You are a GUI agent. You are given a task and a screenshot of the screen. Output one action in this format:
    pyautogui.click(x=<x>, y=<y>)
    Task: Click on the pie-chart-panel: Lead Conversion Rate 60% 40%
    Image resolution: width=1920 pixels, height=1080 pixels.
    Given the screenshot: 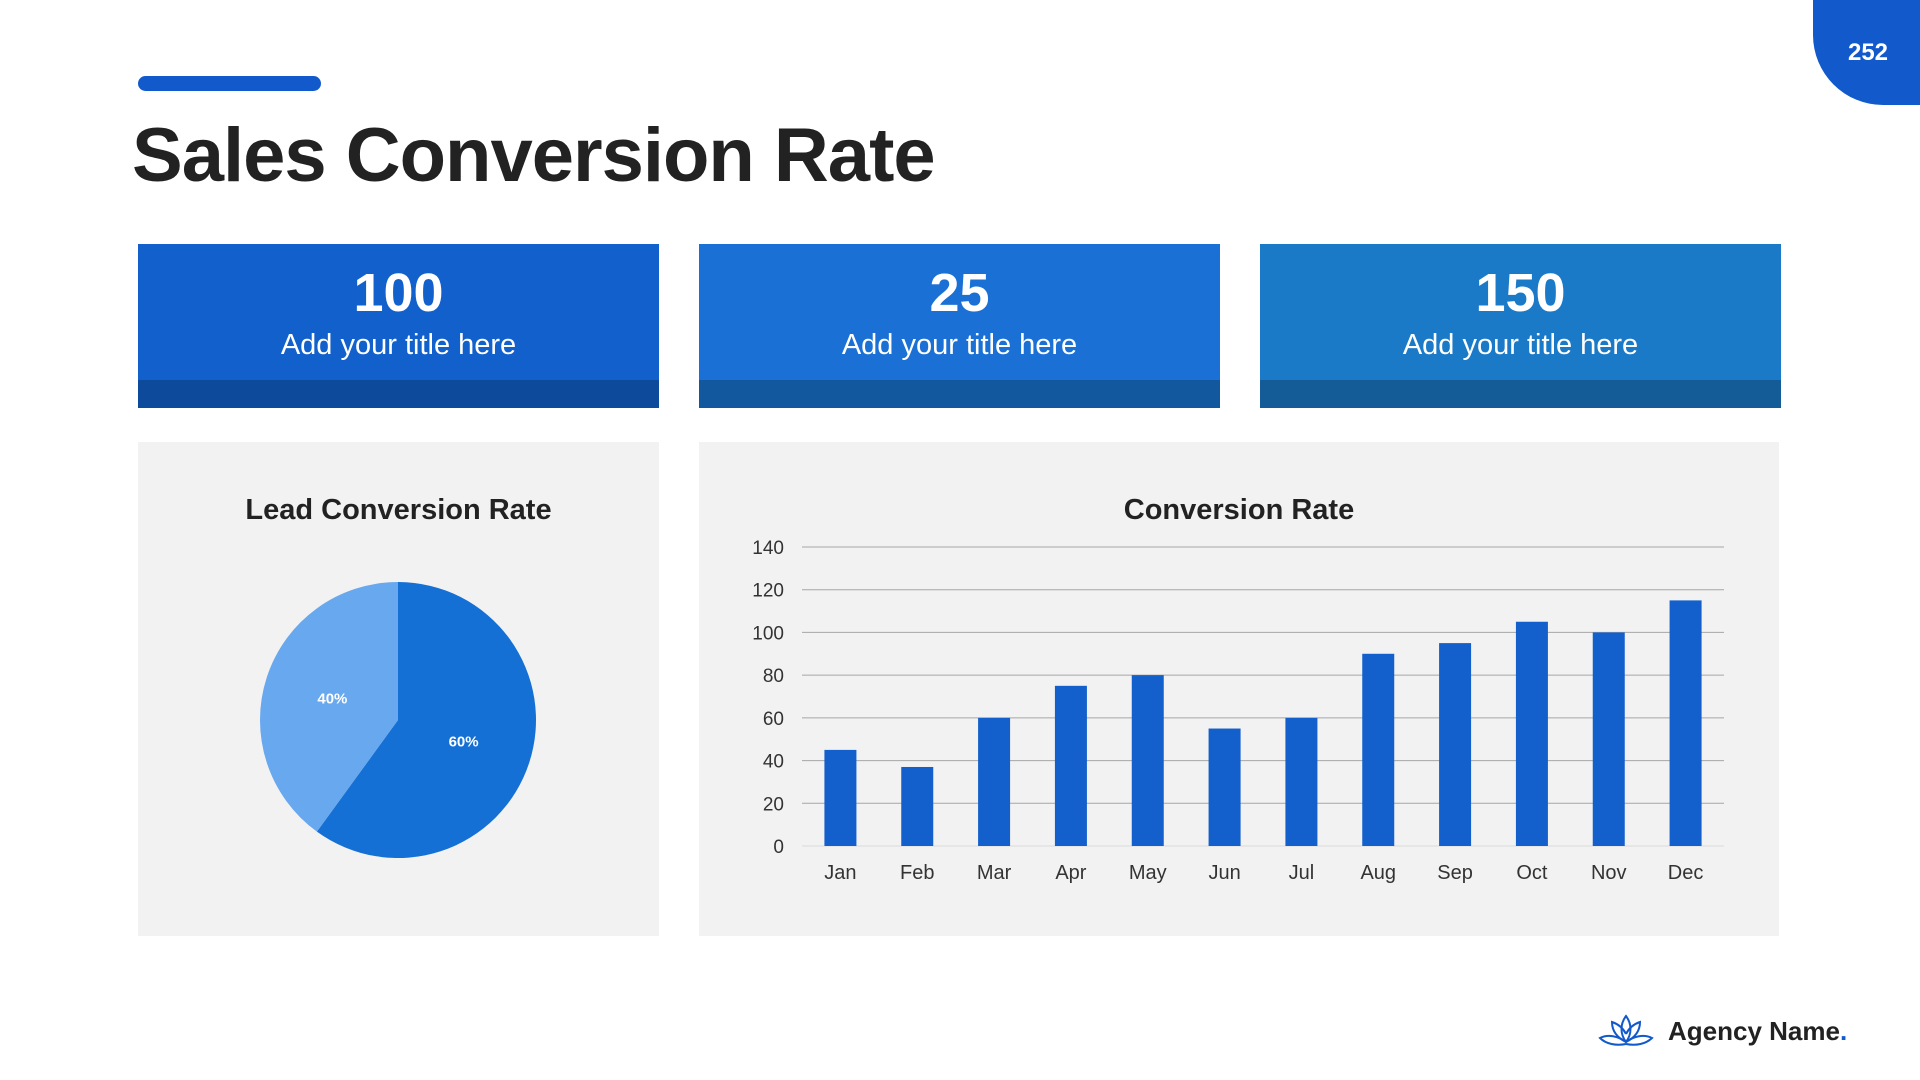 What is the action you would take?
    pyautogui.click(x=398, y=689)
    